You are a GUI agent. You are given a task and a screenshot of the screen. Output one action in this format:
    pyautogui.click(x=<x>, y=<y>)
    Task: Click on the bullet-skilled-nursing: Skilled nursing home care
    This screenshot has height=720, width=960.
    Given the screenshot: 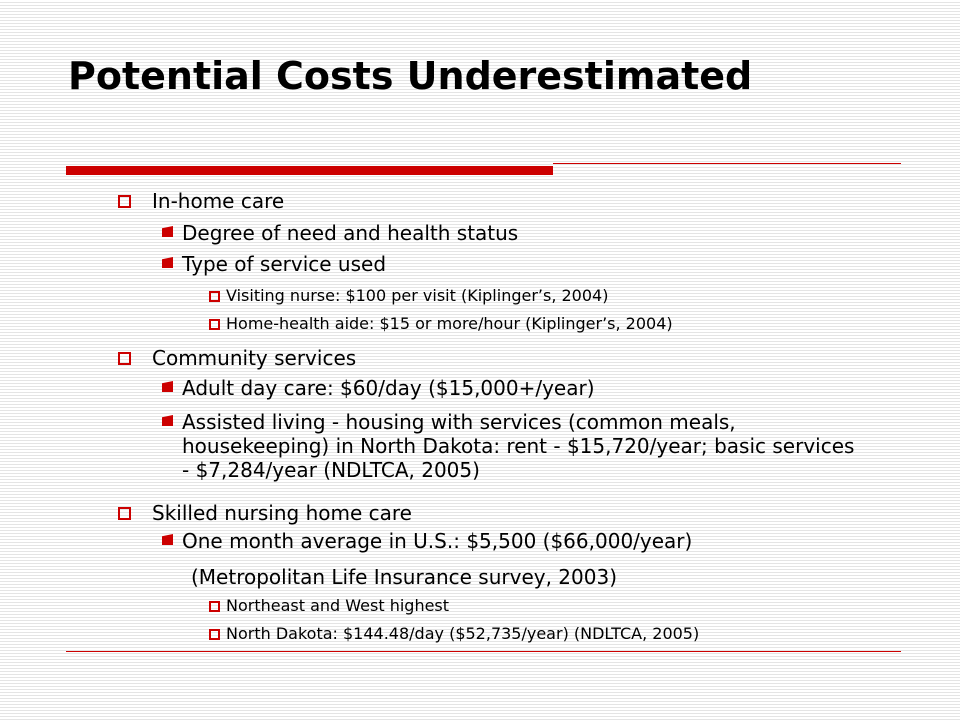 What is the action you would take?
    pyautogui.click(x=265, y=513)
    